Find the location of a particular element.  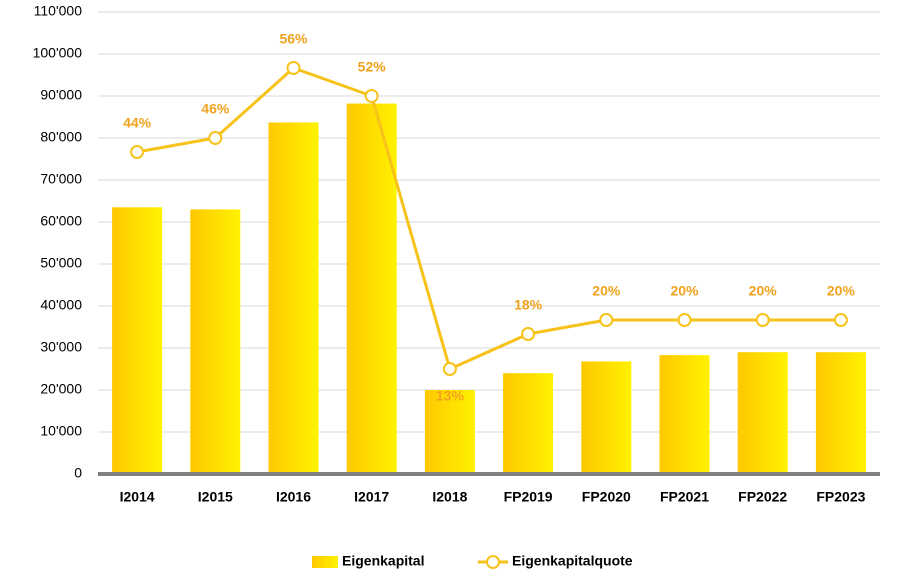

x-tick-label: FP2019 is located at coordinates (528, 497).